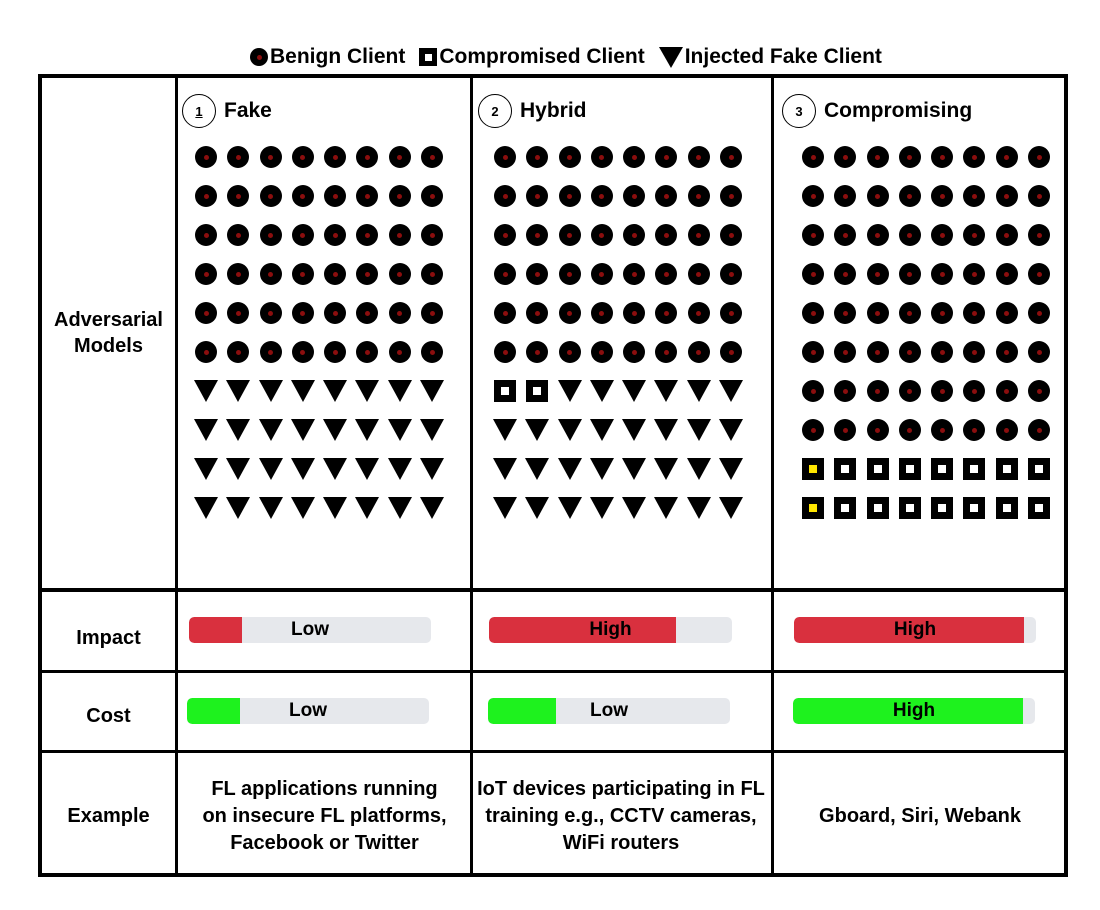 The image size is (1100, 910). I want to click on column-title-text: Fake, so click(248, 110).